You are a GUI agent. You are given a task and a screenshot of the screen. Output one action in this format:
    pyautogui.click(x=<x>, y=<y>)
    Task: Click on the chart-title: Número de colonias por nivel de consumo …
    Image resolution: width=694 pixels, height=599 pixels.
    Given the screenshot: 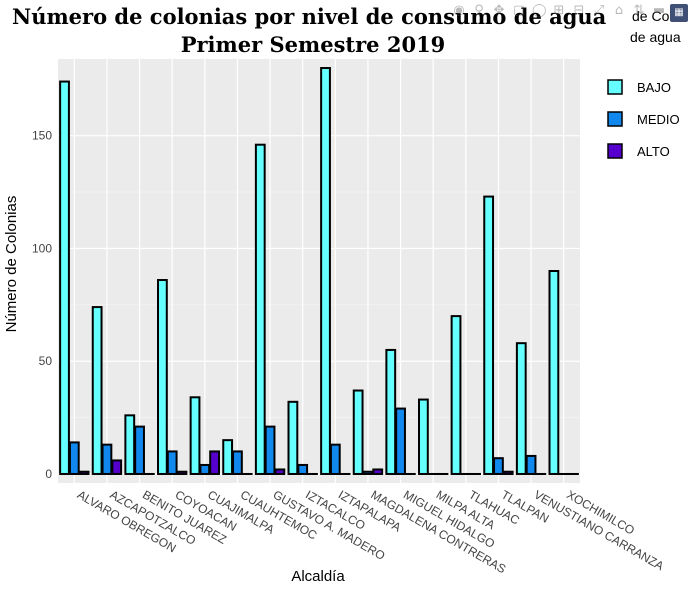 What is the action you would take?
    pyautogui.click(x=309, y=16)
    